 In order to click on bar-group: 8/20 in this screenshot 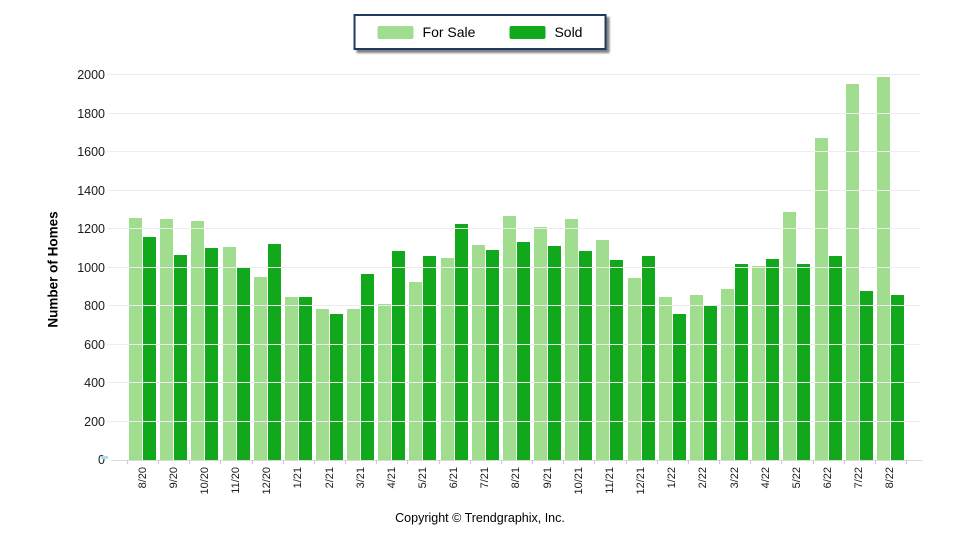, I will do `click(142, 281)`.